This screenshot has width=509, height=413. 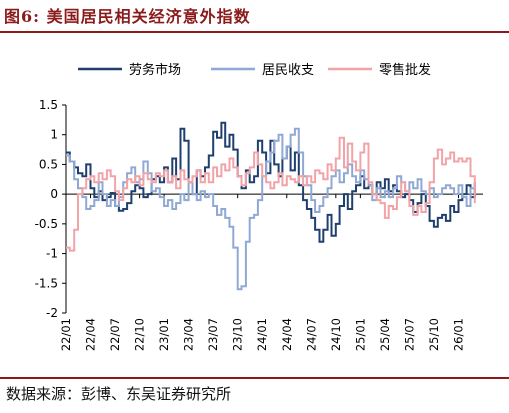 What do you see at coordinates (458, 334) in the screenshot?
I see `x-tick-label: 26/01` at bounding box center [458, 334].